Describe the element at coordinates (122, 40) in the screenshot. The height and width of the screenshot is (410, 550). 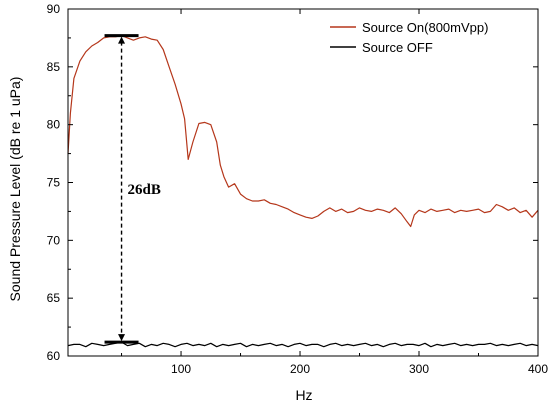
I see `annotation-arrow-up` at that location.